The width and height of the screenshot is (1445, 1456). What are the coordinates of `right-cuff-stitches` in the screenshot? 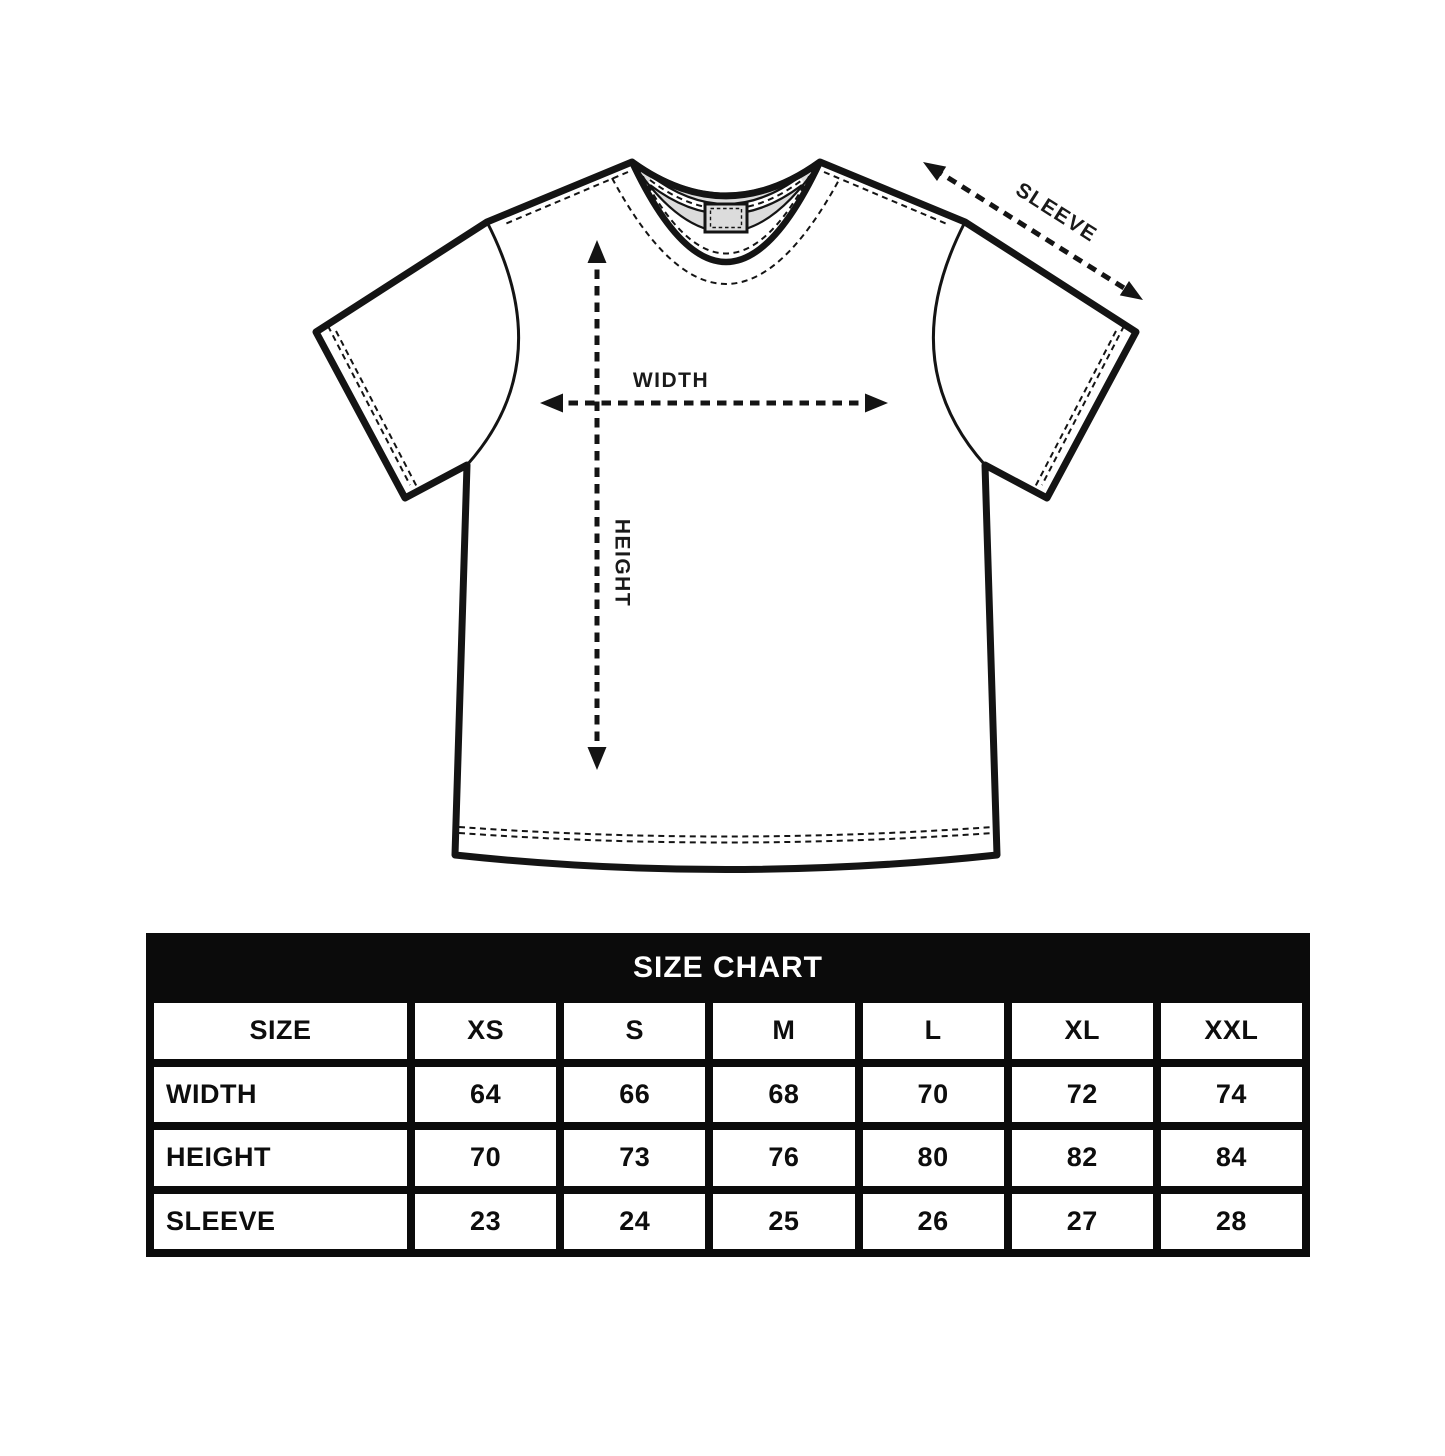 It's located at (1079, 407).